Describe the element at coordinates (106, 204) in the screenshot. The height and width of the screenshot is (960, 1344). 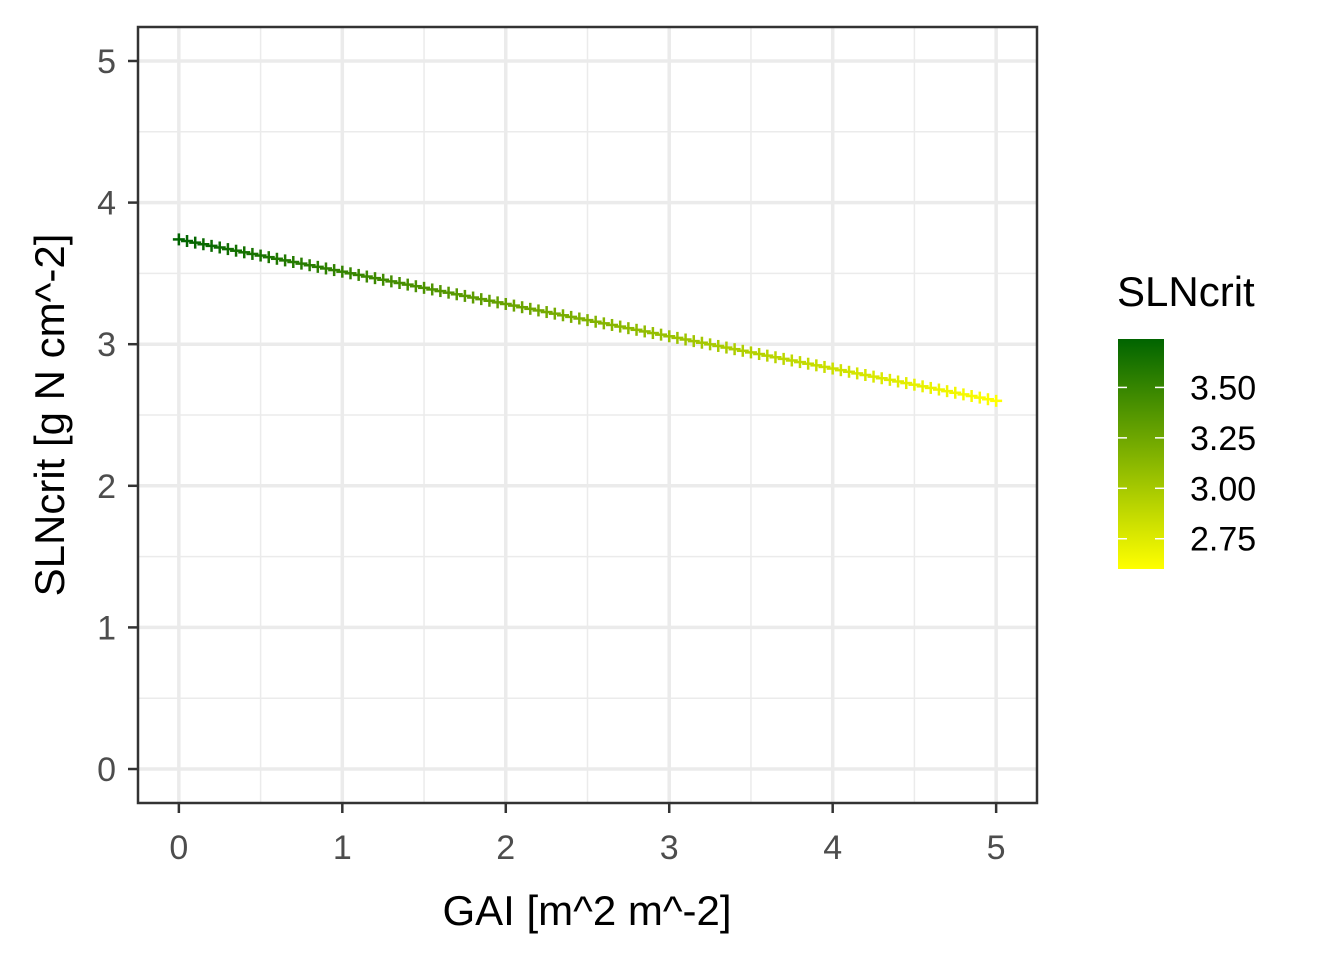
I see `y-tick-label: 4` at that location.